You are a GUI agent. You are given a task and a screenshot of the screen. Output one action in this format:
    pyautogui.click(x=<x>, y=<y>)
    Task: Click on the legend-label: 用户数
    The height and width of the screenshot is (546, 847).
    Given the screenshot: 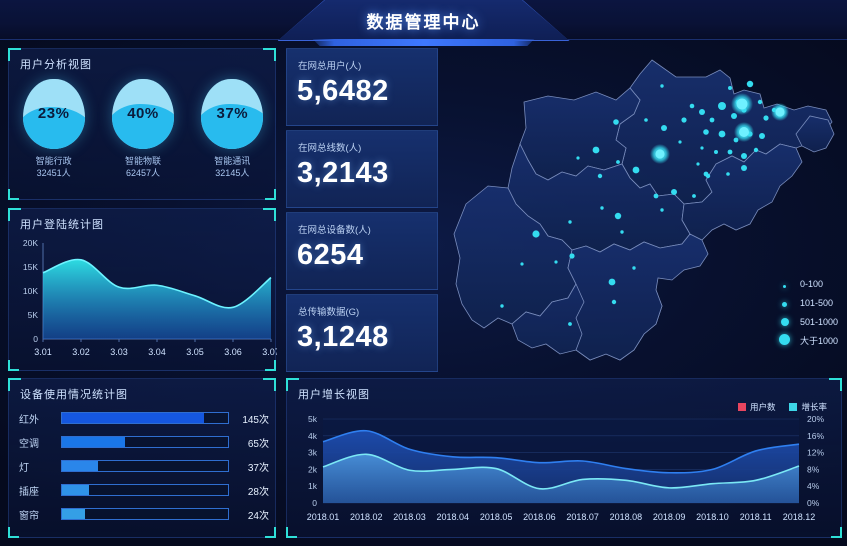 What is the action you would take?
    pyautogui.click(x=762, y=407)
    